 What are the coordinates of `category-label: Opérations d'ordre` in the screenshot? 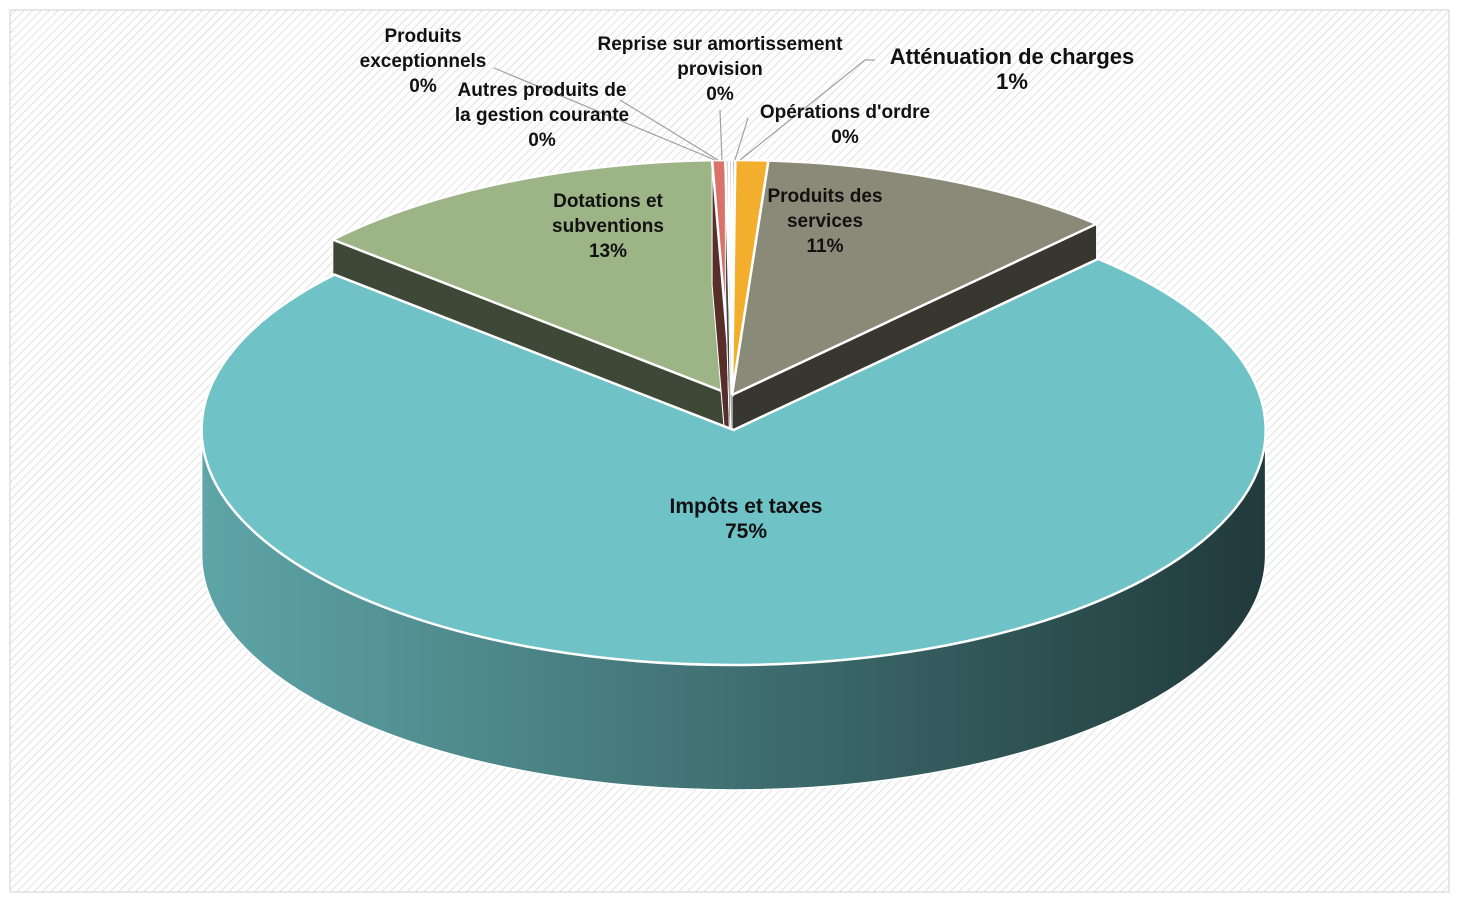 It's located at (845, 112).